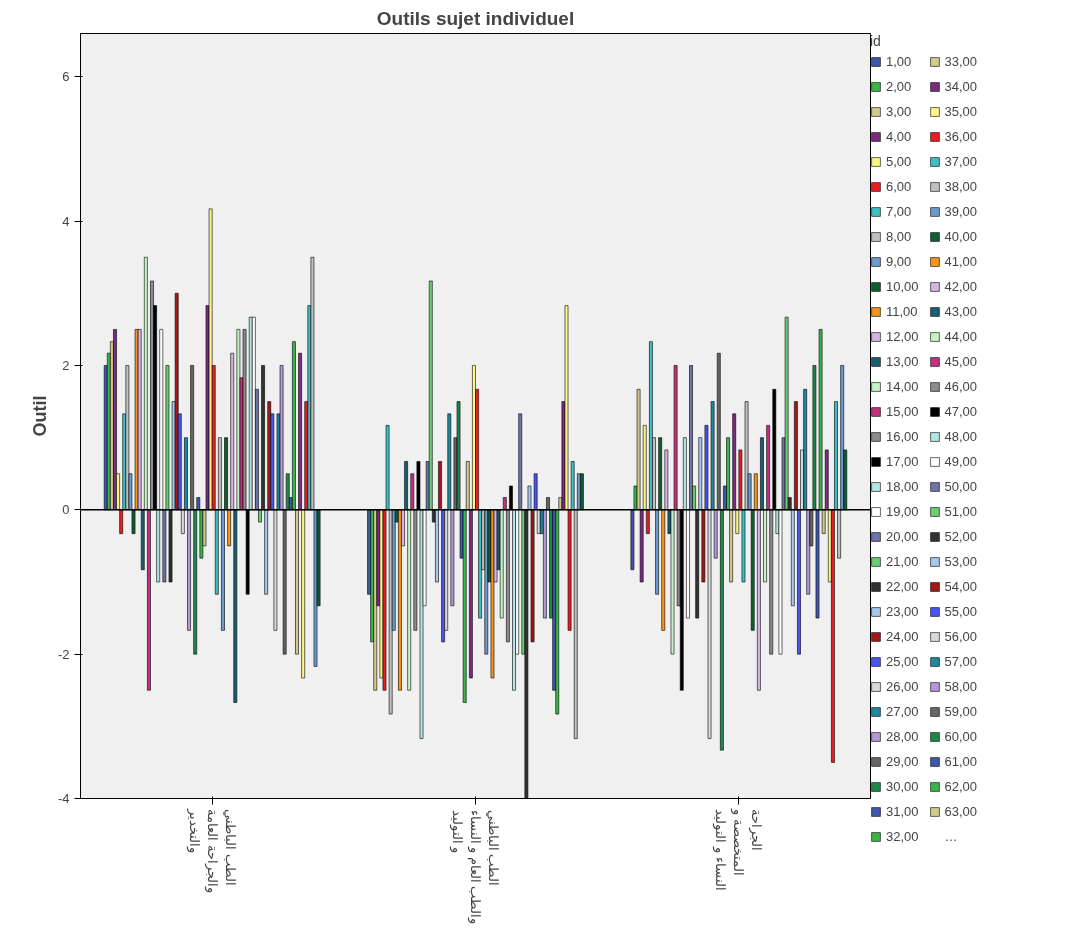  What do you see at coordinates (63, 654) in the screenshot?
I see `y-tick-label: -2` at bounding box center [63, 654].